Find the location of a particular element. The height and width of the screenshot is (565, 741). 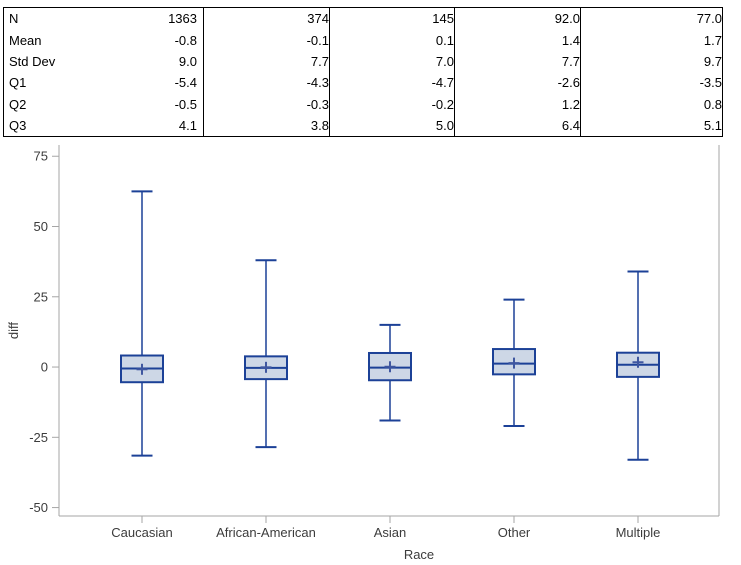

y-tick-label: -25 is located at coordinates (38, 437).